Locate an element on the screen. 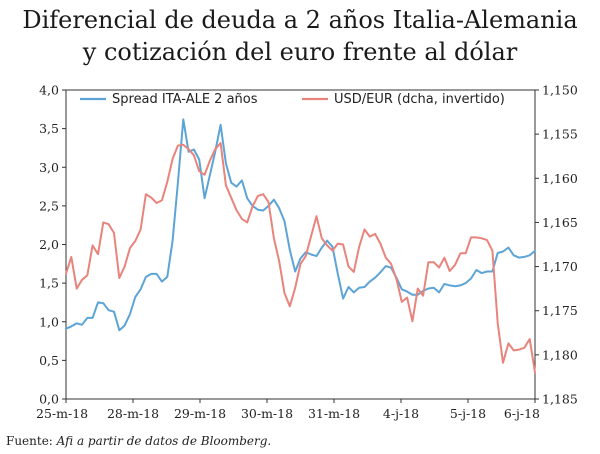 The image size is (600, 454). x-tick-label: 6-j-18 is located at coordinates (522, 413).